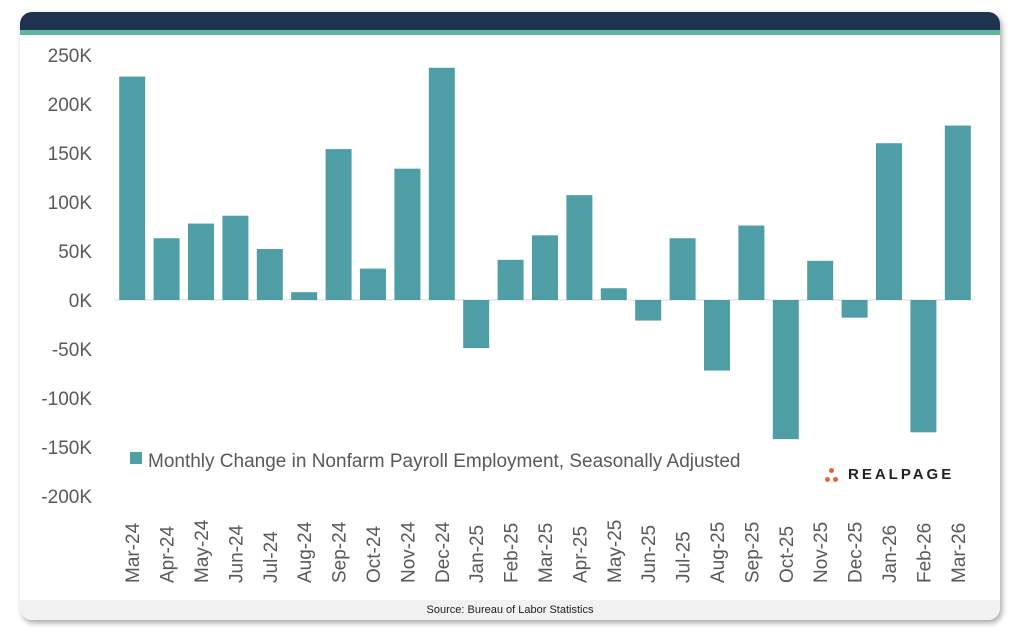 The width and height of the screenshot is (1020, 633). What do you see at coordinates (477, 554) in the screenshot?
I see `x-tick-label: Jan-25` at bounding box center [477, 554].